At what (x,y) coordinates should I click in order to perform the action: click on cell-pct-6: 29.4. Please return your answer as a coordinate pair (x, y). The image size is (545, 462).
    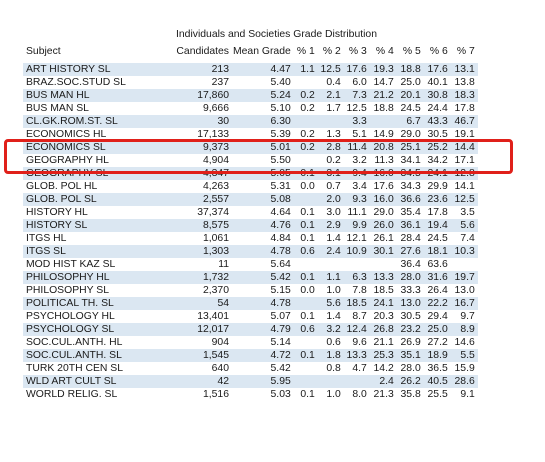
    Looking at the image, I should click on (437, 316).